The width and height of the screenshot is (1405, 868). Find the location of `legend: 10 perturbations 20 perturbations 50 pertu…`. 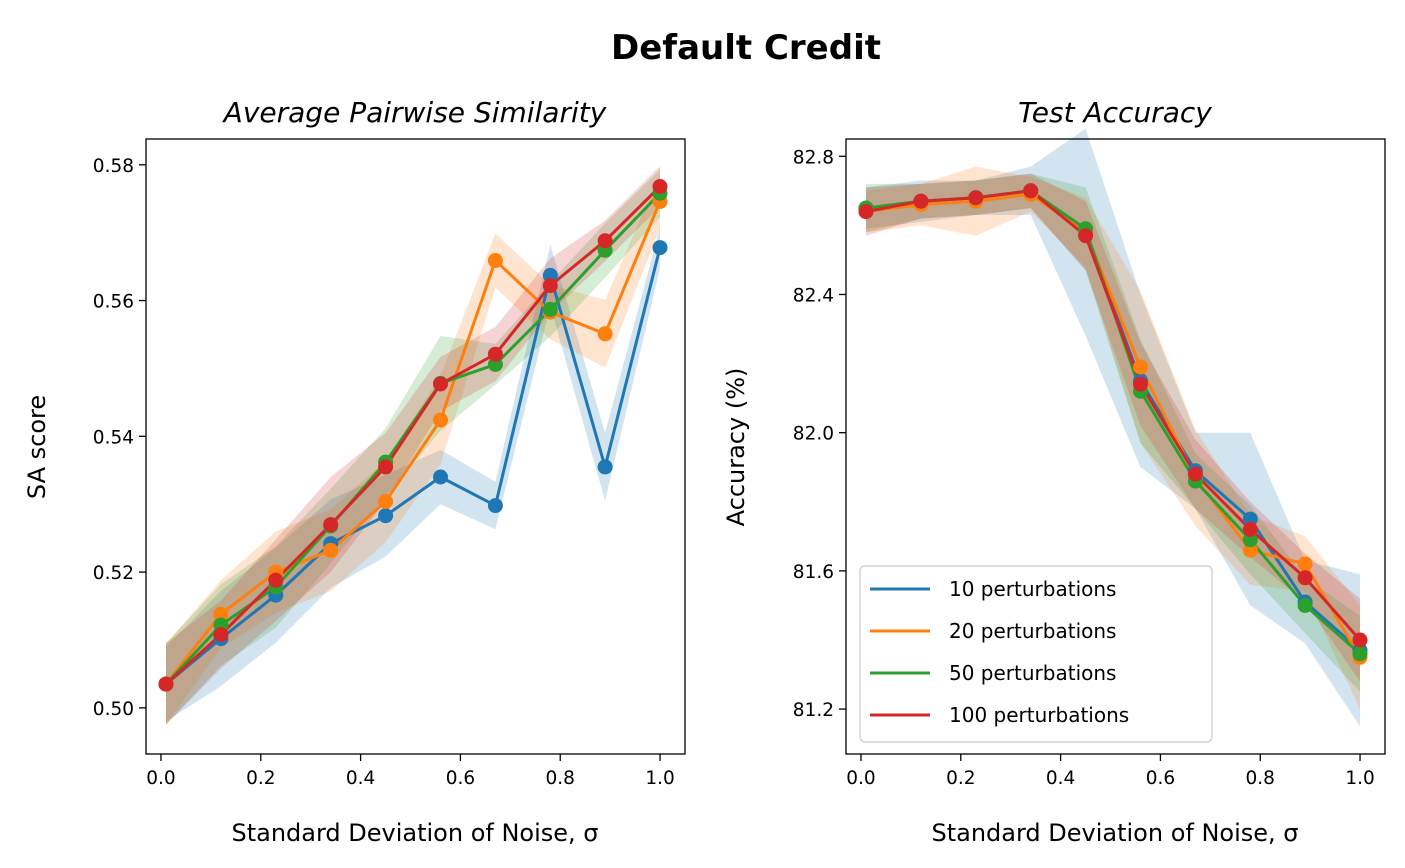

legend: 10 perturbations 20 perturbations 50 pertu… is located at coordinates (1036, 654).